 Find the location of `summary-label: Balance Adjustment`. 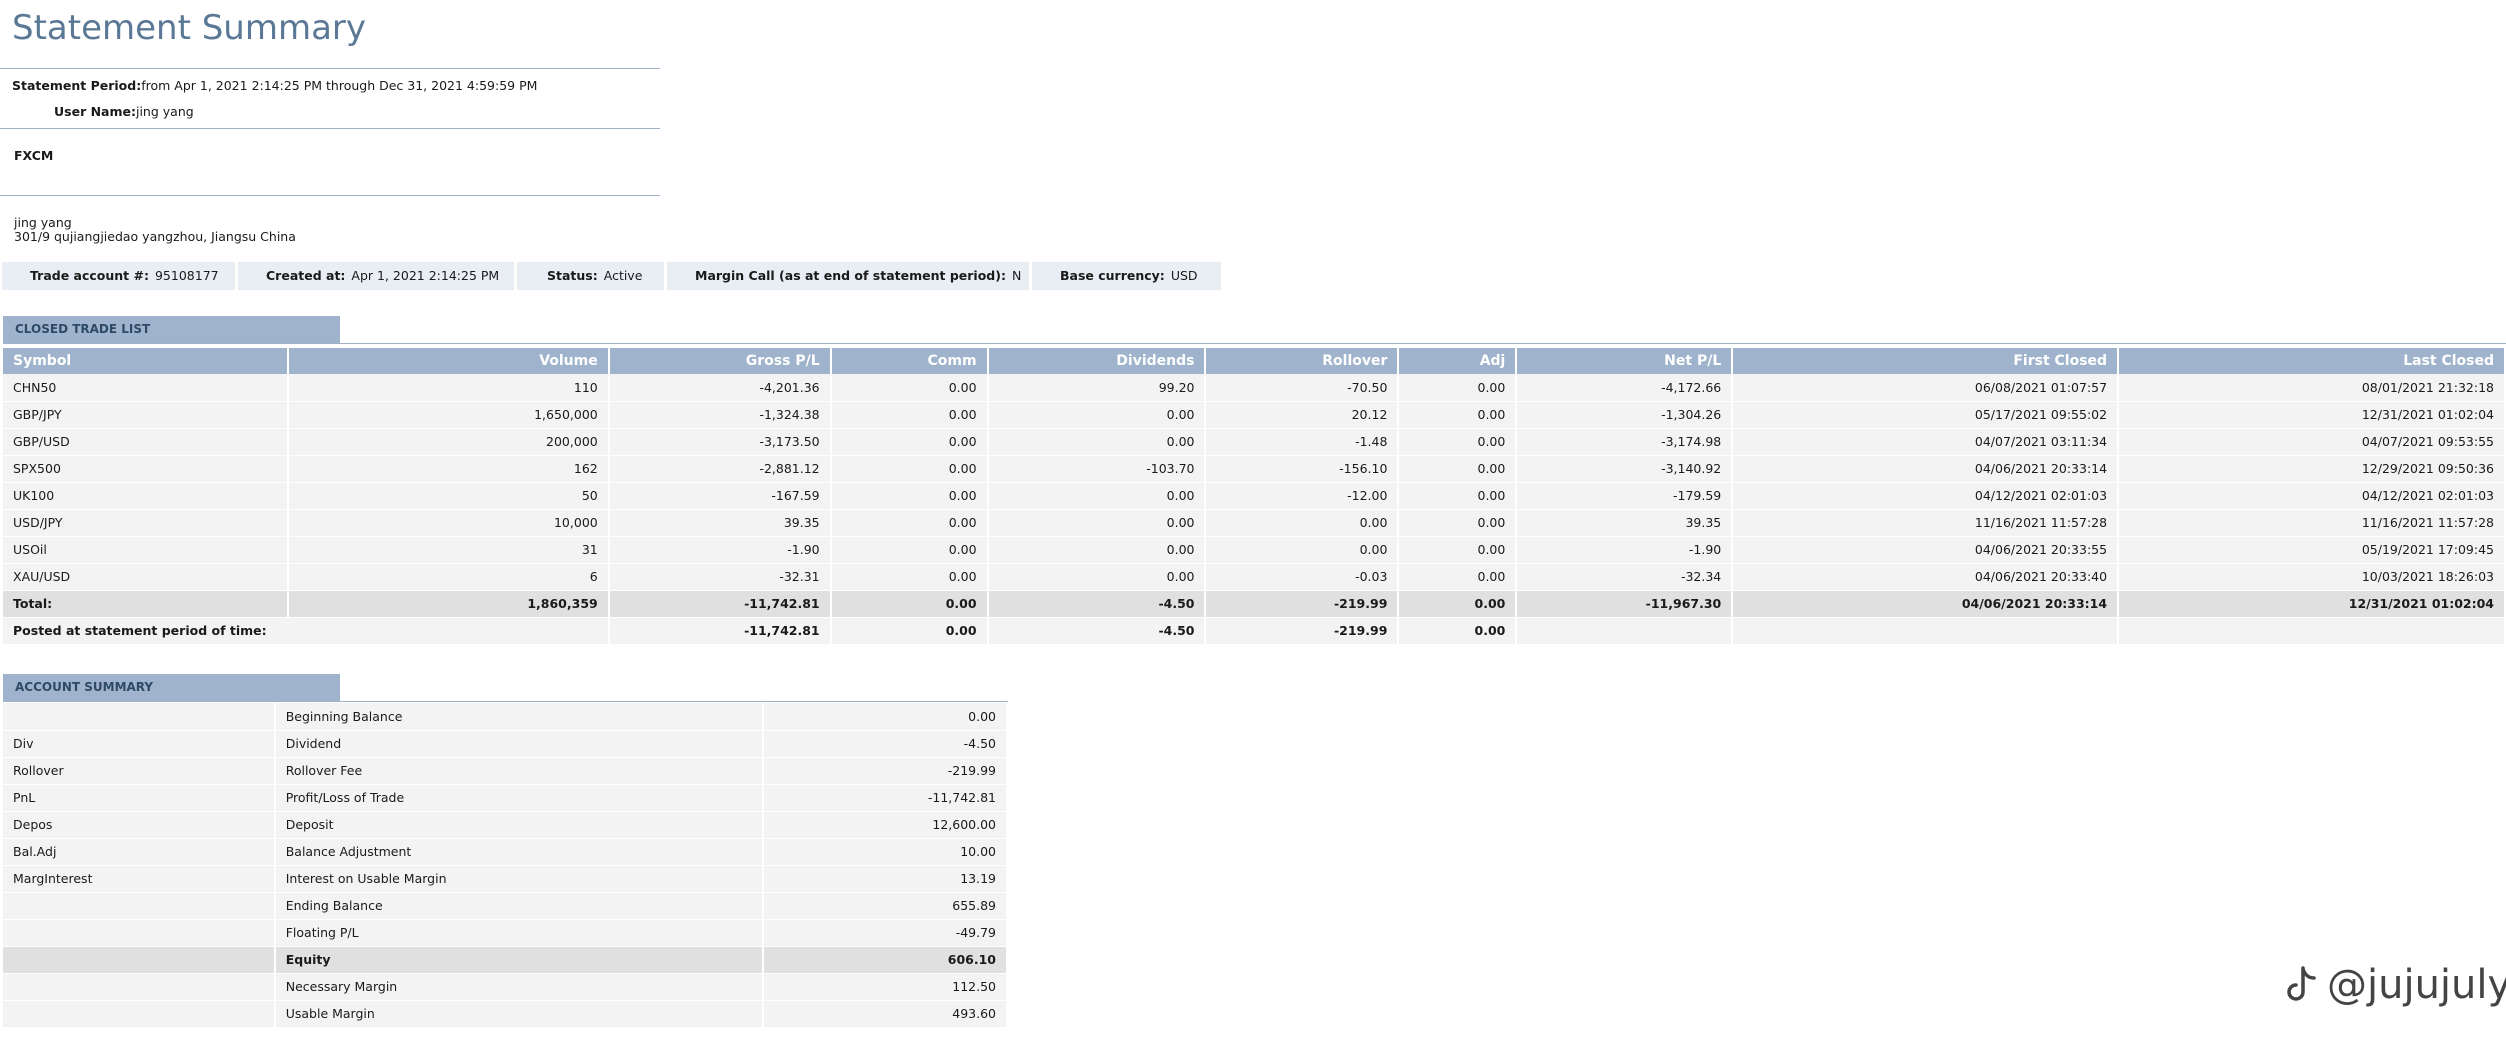

summary-label: Balance Adjustment is located at coordinates (519, 852).